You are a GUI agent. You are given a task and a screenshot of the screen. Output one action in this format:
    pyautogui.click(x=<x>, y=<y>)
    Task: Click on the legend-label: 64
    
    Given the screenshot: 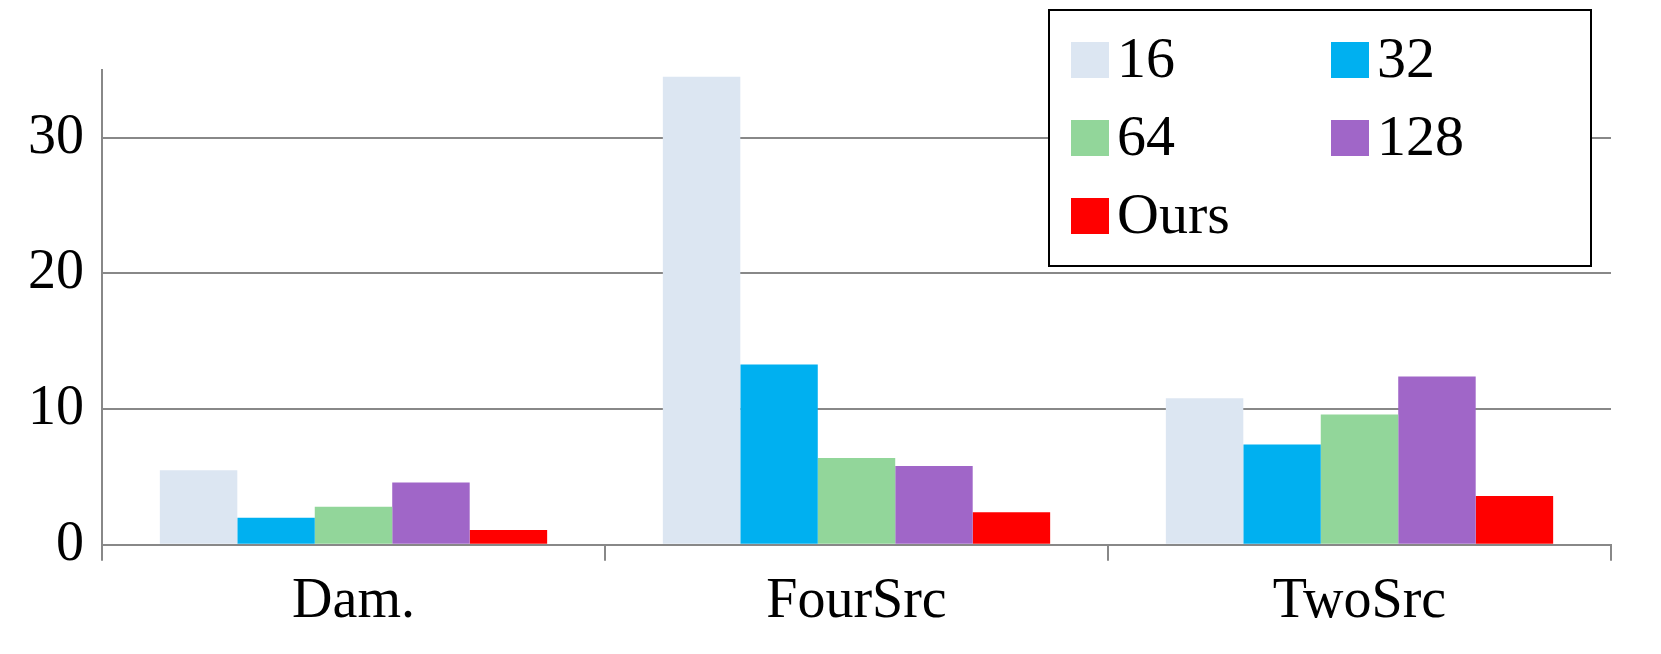 What is the action you would take?
    pyautogui.click(x=1146, y=136)
    